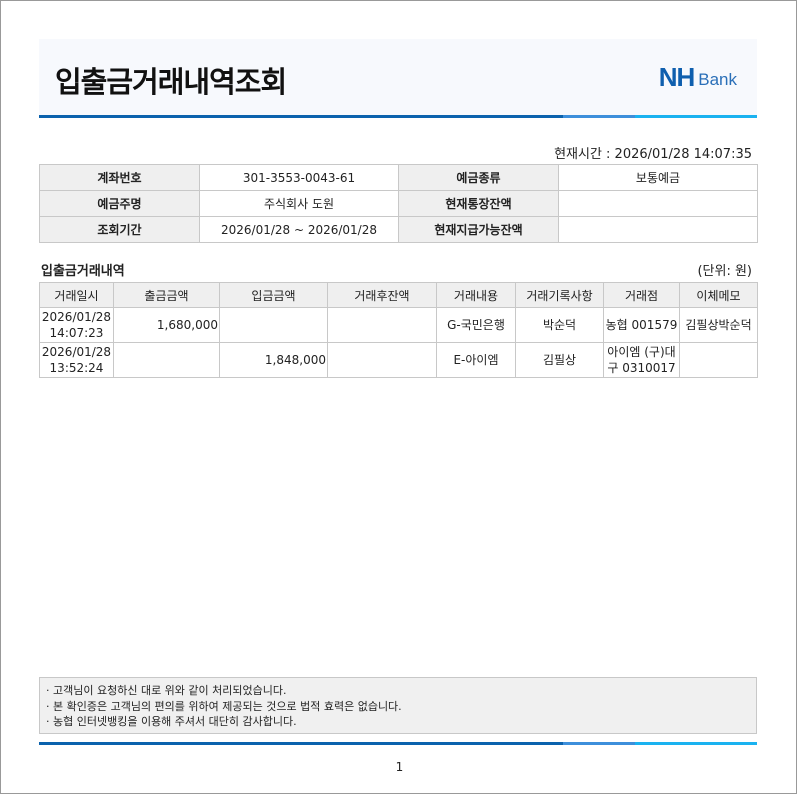 The height and width of the screenshot is (794, 797). I want to click on cell-time: 13:52:24, so click(76, 368).